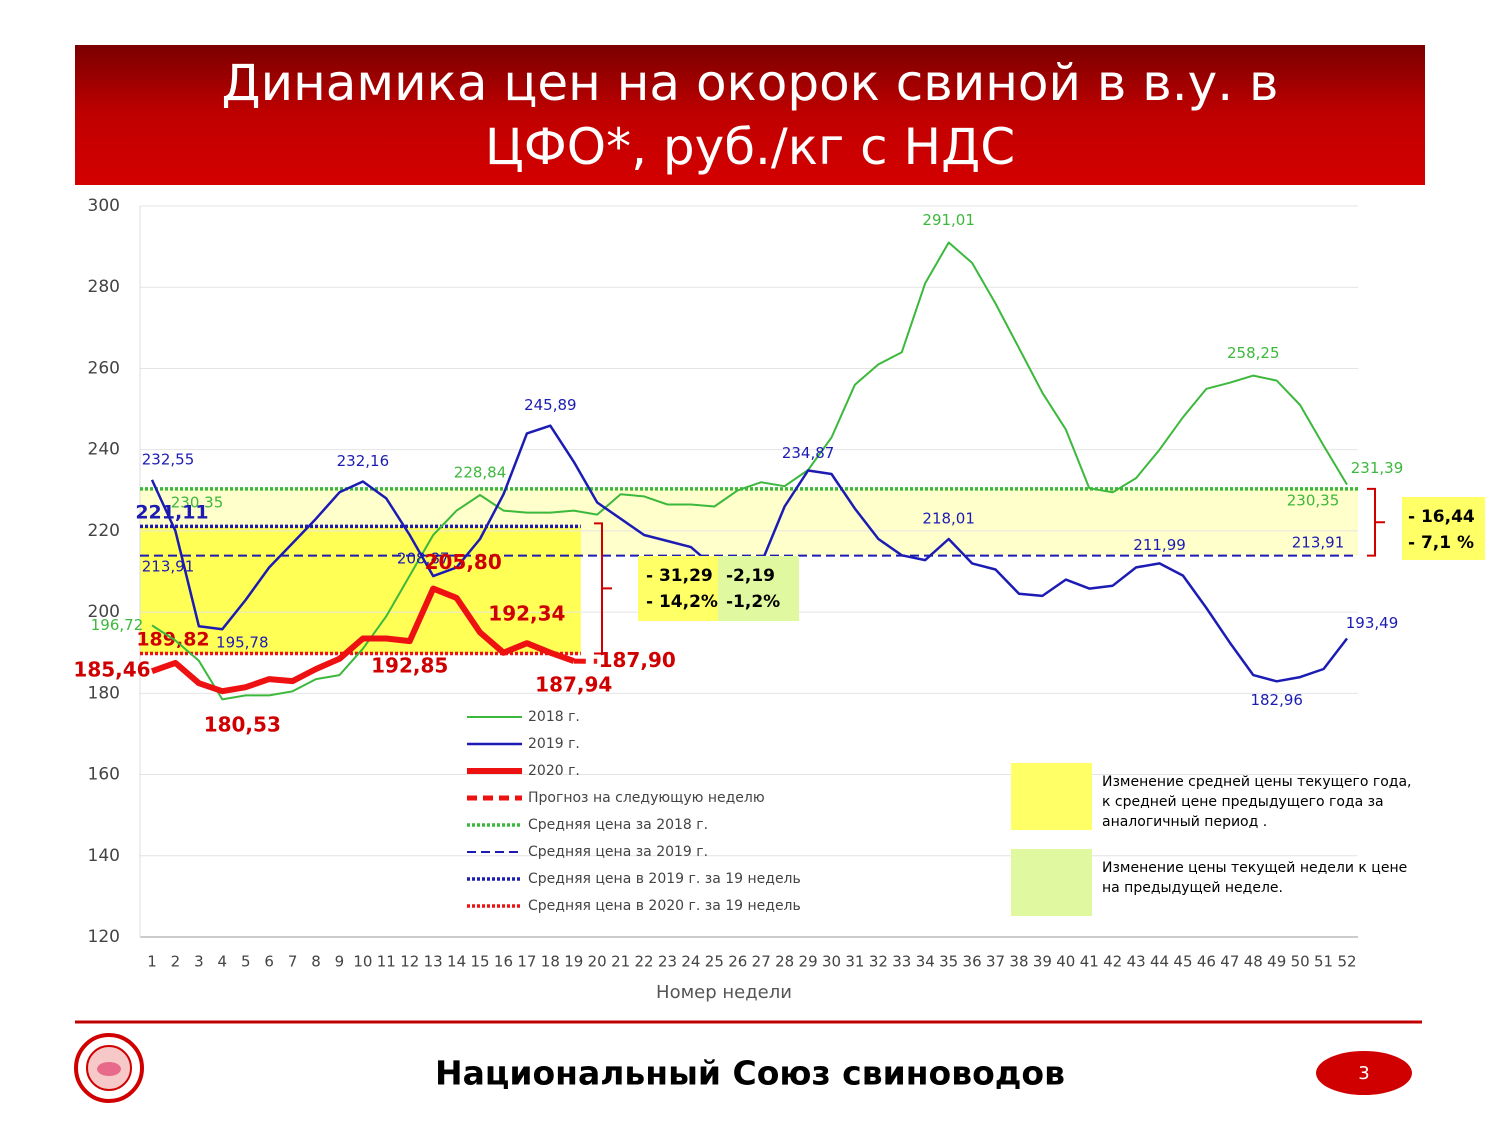 This screenshot has height=1129, width=1500. What do you see at coordinates (363, 461) in the screenshot?
I see `data-label: 232,16` at bounding box center [363, 461].